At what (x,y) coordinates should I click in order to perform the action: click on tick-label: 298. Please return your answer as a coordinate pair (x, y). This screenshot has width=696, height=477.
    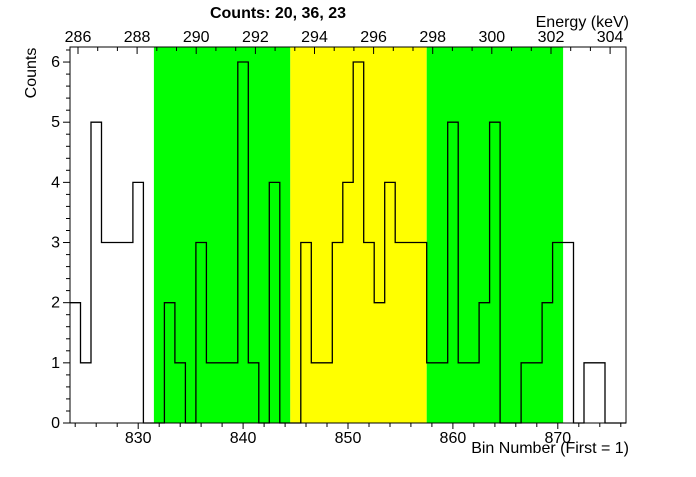
    Looking at the image, I should click on (432, 37).